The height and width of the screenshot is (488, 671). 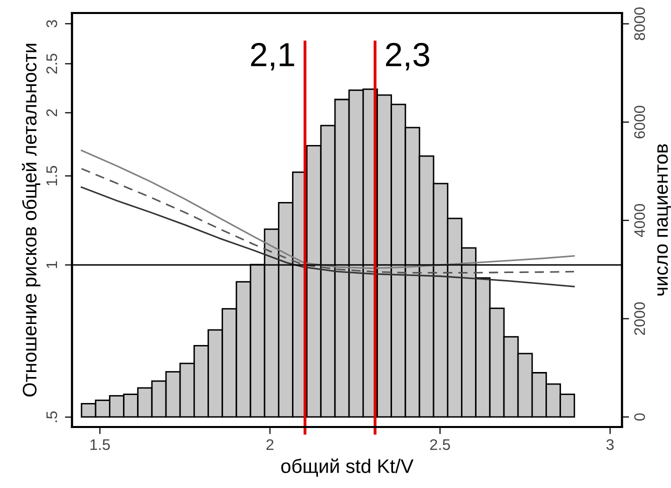 I want to click on ref-line-label: 2,3, so click(x=408, y=56).